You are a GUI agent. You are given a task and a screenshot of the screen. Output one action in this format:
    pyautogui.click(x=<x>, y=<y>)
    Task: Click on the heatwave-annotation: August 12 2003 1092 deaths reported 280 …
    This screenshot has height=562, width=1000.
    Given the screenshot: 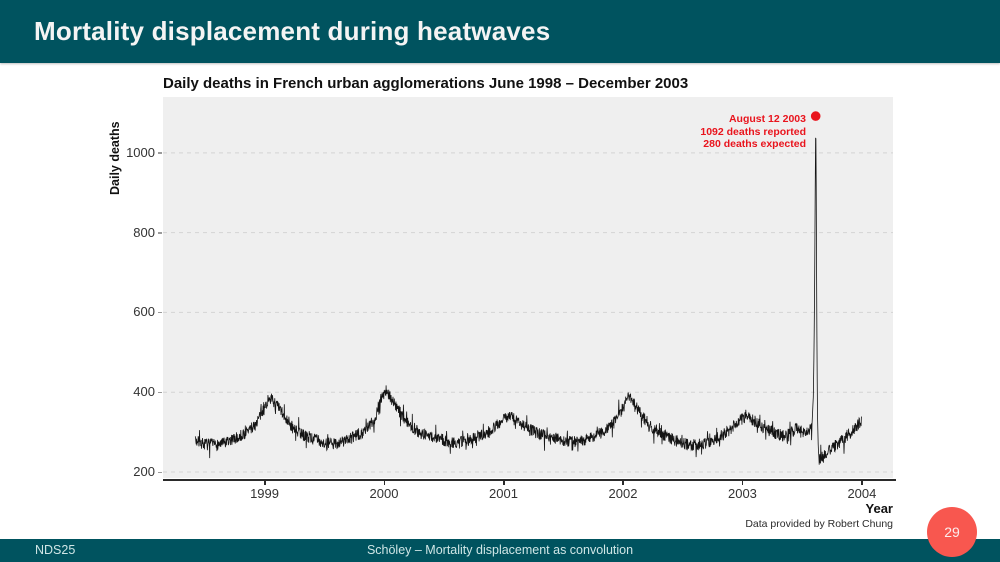 What is the action you would take?
    pyautogui.click(x=698, y=132)
    